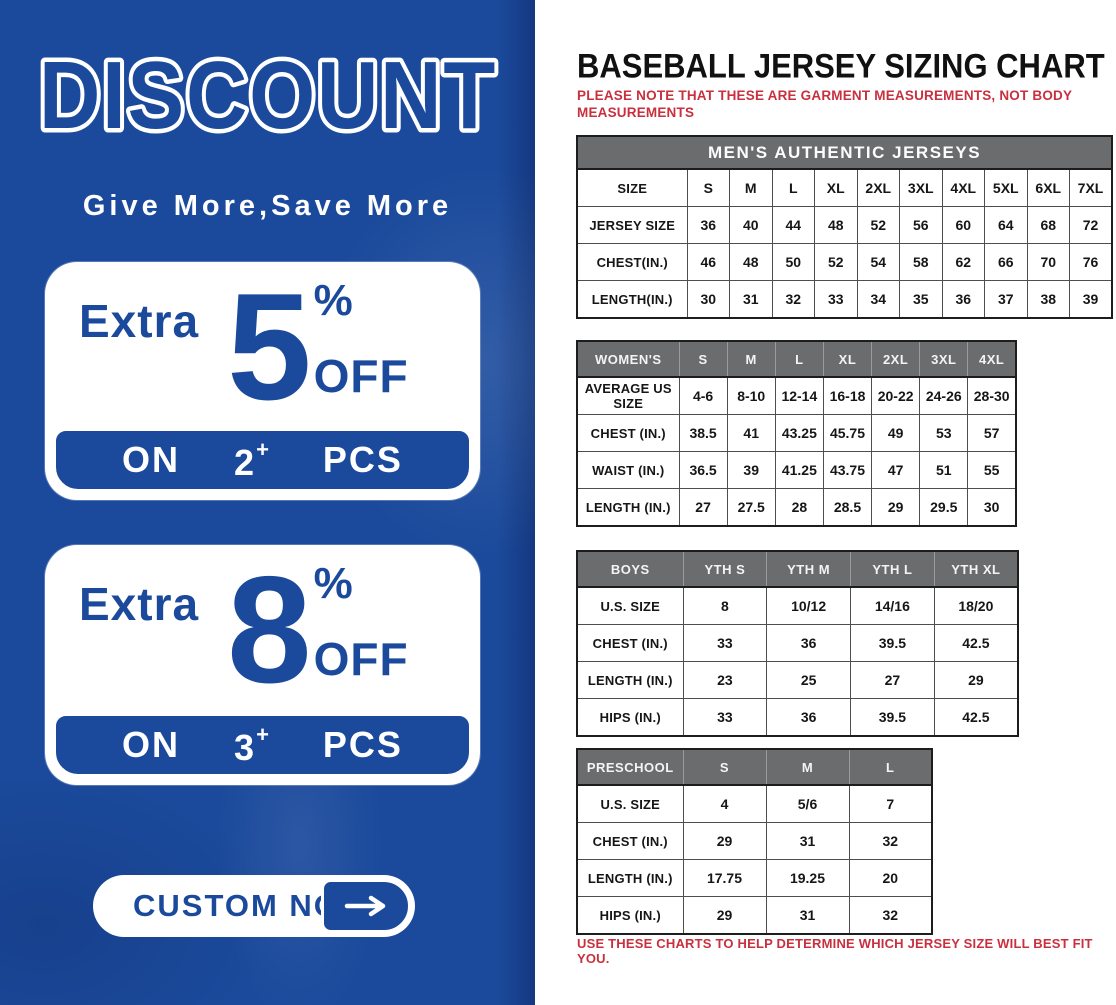 Image resolution: width=1116 pixels, height=1005 pixels. What do you see at coordinates (362, 744) in the screenshot?
I see `pcs-label: PCS` at bounding box center [362, 744].